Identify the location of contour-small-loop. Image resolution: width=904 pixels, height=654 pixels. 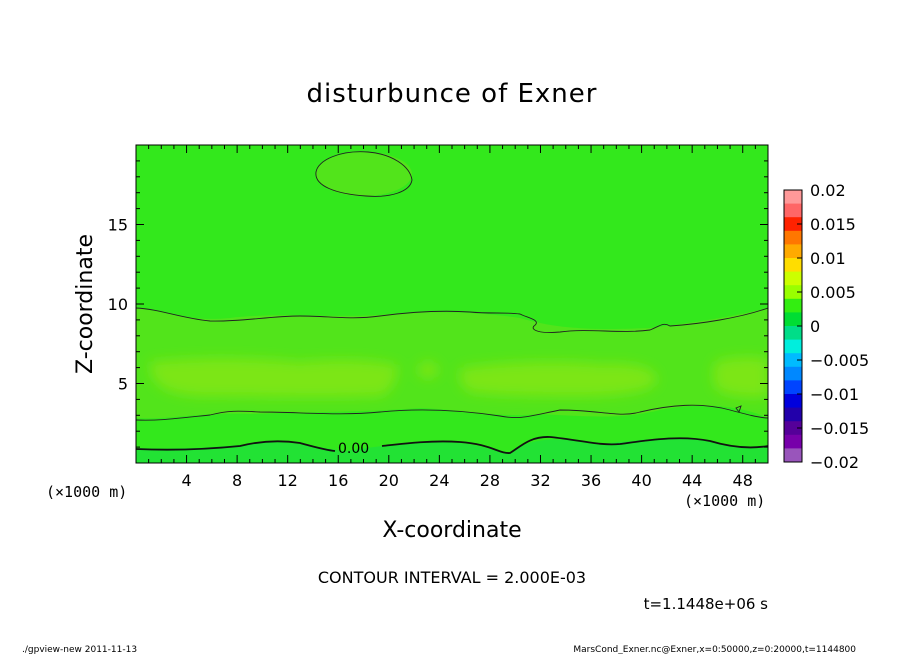
(738, 409).